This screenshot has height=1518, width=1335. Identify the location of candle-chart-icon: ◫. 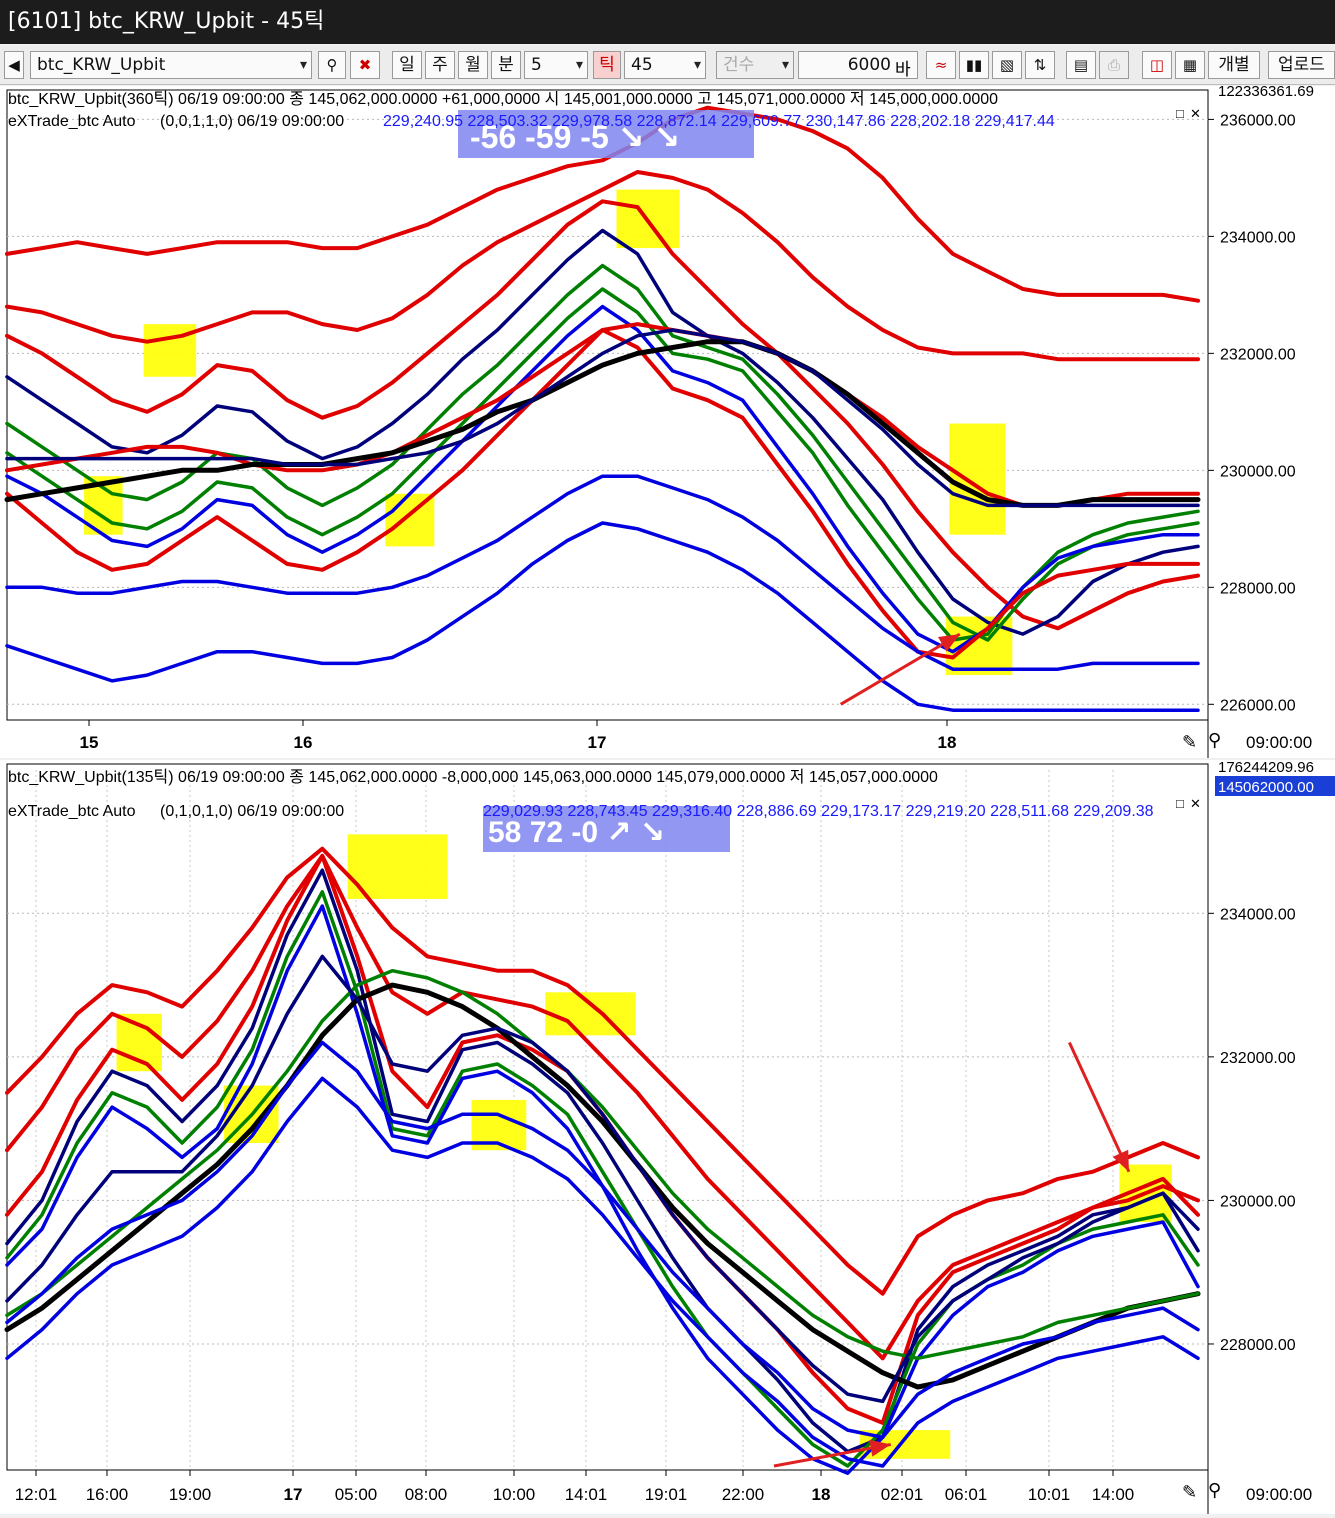
(1157, 65).